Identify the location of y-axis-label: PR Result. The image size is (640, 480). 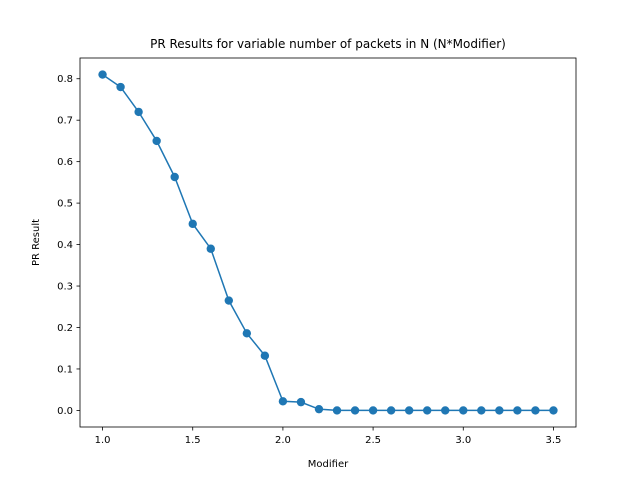
(36, 242).